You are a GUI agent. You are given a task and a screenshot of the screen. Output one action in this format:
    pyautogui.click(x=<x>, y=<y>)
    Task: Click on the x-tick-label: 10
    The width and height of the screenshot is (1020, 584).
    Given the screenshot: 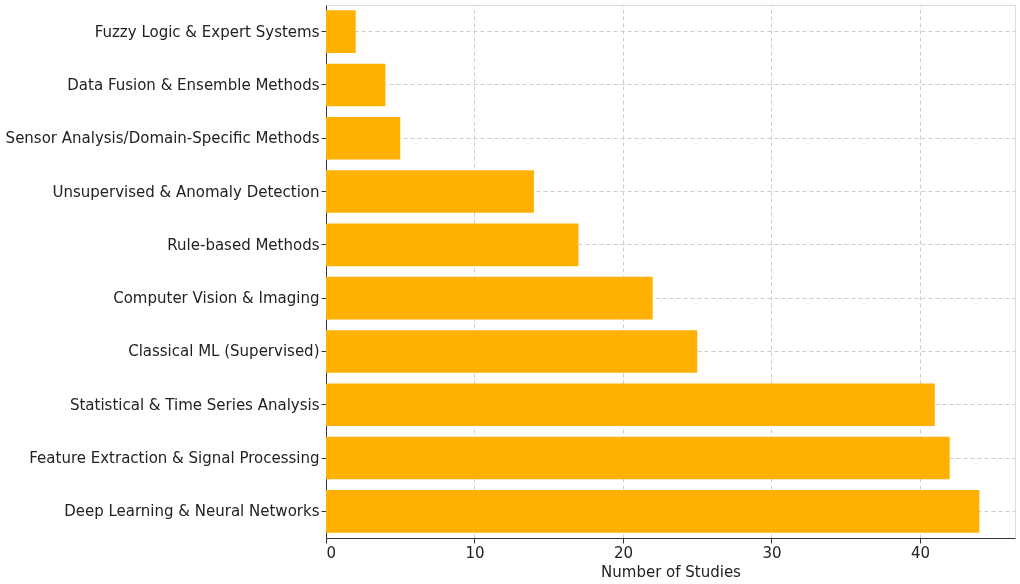 What is the action you would take?
    pyautogui.click(x=475, y=552)
    